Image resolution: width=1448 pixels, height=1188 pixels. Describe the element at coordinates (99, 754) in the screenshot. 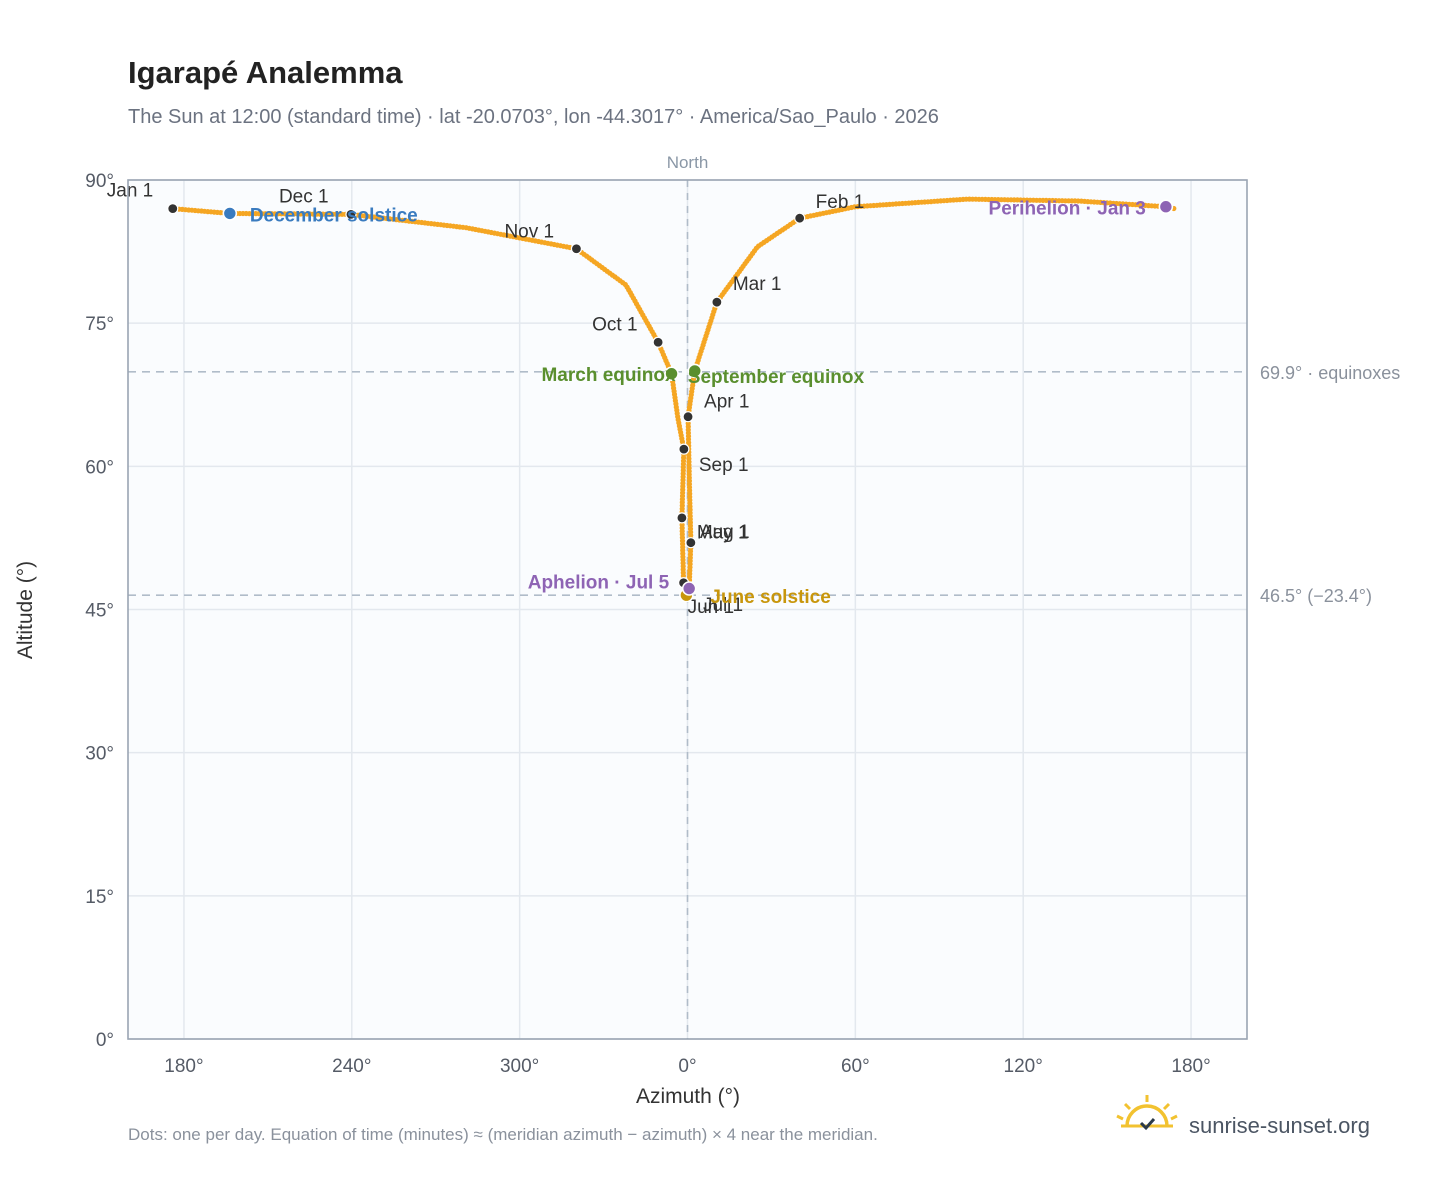

I see `y-tick-label: 30°` at that location.